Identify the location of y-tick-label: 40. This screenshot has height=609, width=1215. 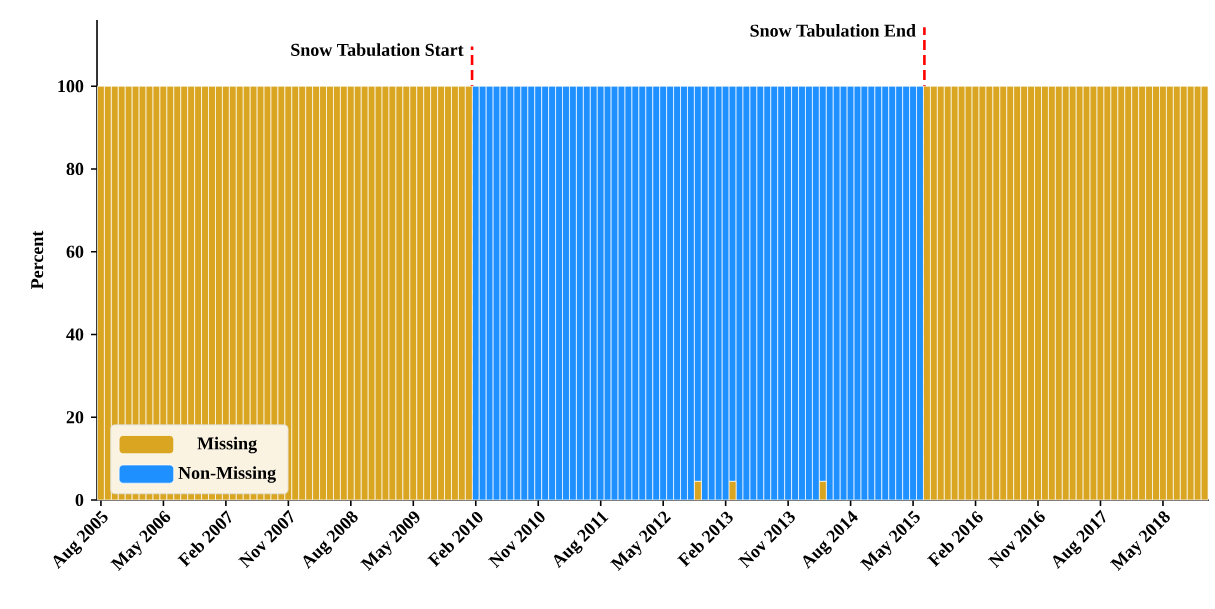
(75, 334).